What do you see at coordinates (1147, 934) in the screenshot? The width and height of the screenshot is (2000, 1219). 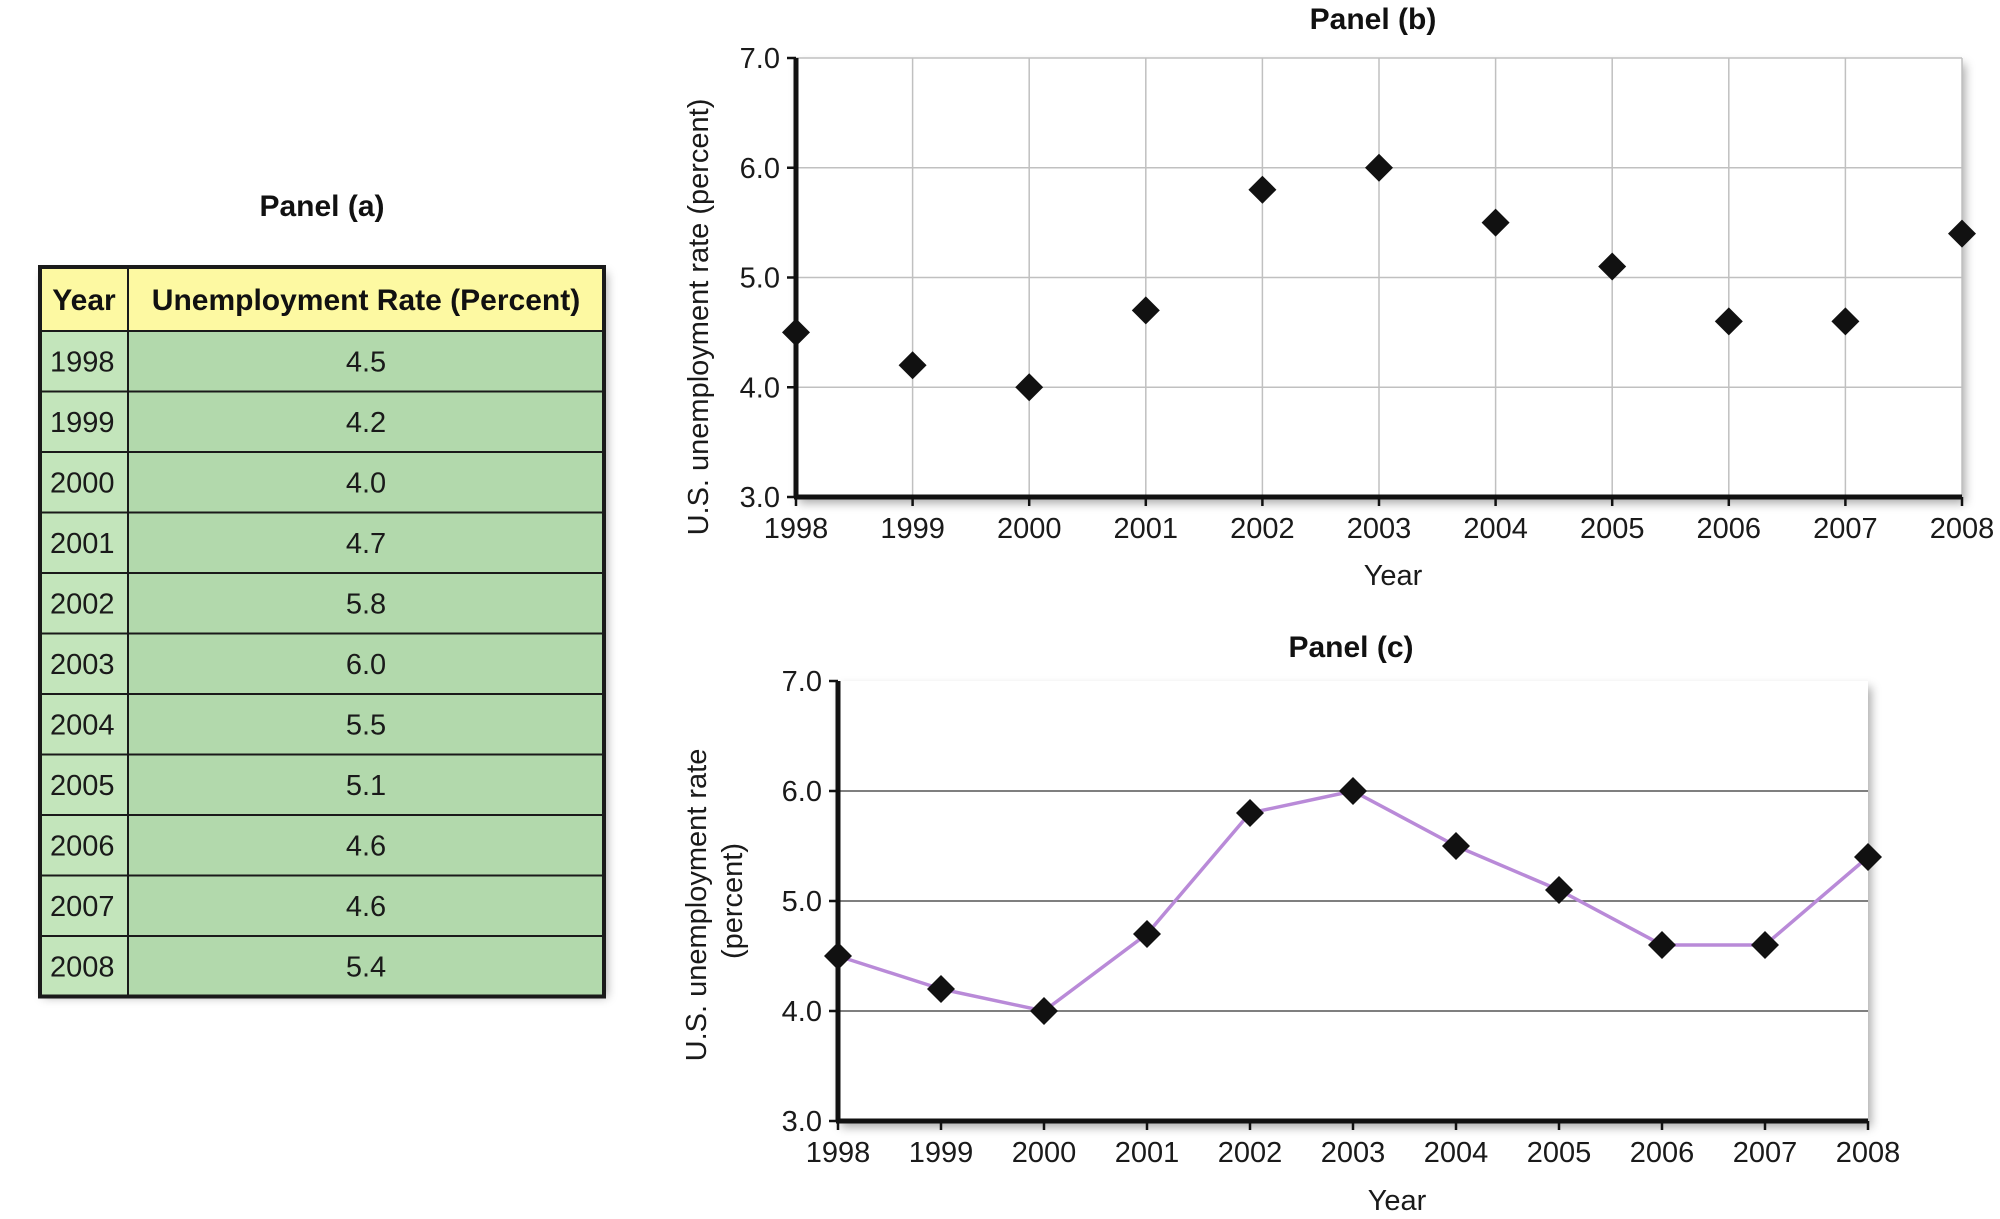 I see `data-point-2001` at bounding box center [1147, 934].